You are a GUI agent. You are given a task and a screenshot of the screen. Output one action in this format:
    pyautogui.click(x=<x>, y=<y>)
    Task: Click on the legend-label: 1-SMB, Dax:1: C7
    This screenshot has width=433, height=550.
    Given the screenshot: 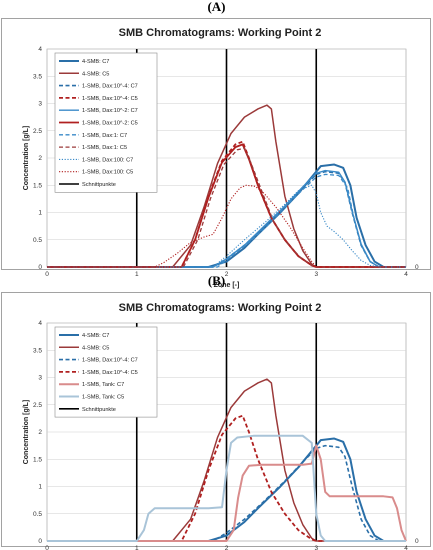 What is the action you would take?
    pyautogui.click(x=104, y=136)
    